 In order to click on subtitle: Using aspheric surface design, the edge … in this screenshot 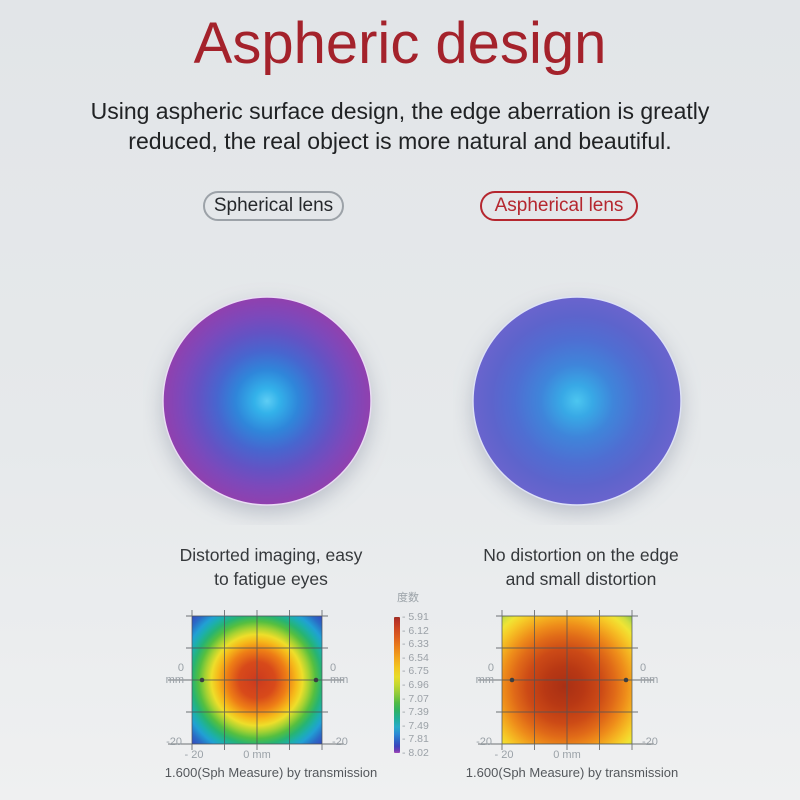, I will do `click(400, 126)`.